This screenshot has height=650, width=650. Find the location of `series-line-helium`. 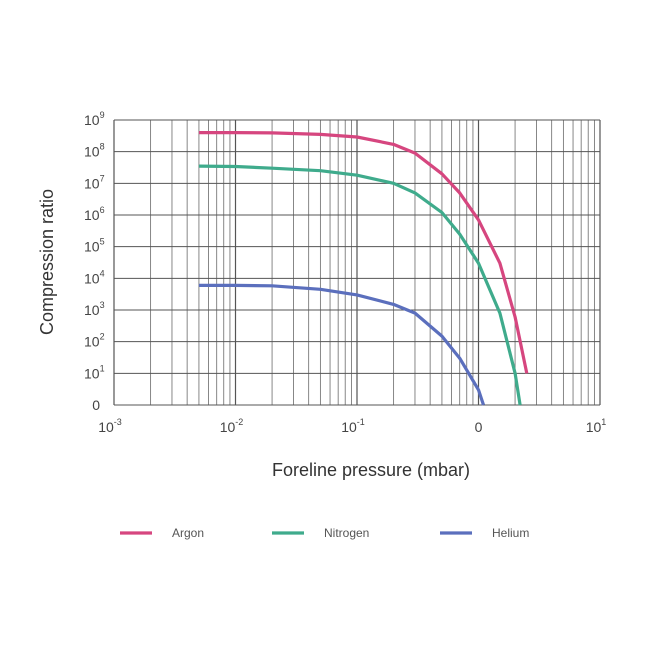

series-line-helium is located at coordinates (342, 344).